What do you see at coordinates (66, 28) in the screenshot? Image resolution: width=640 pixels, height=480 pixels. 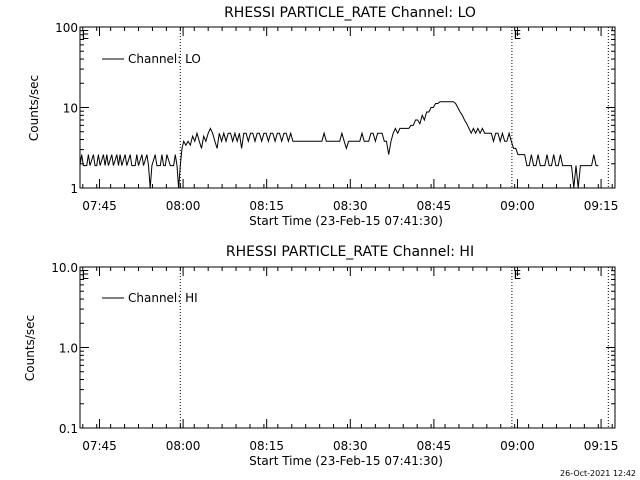 I see `y-tick-label: 100` at bounding box center [66, 28].